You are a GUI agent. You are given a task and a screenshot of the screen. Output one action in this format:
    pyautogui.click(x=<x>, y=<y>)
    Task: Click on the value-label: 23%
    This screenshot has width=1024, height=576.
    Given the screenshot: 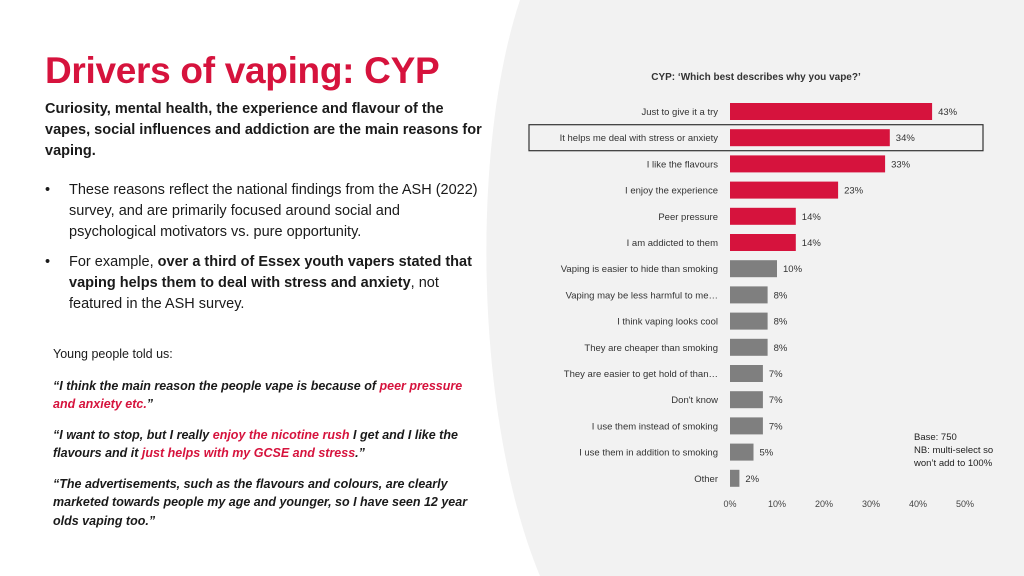 What is the action you would take?
    pyautogui.click(x=854, y=191)
    